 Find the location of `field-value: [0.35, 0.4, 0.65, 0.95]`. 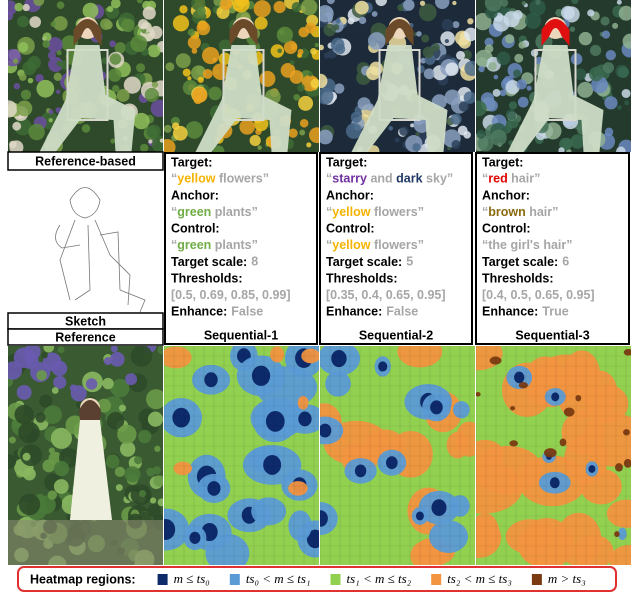

field-value: [0.35, 0.4, 0.65, 0.95] is located at coordinates (386, 295).